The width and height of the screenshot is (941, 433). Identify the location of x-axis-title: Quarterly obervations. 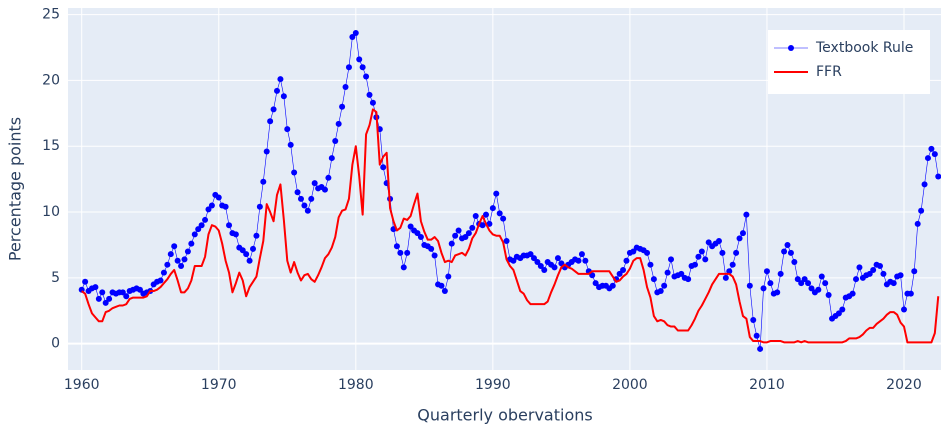
(504, 415).